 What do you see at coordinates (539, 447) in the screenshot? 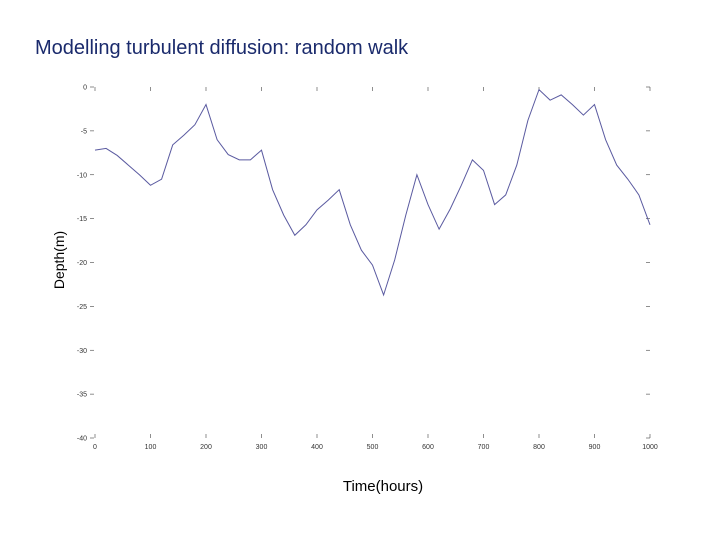
I see `x-tick-label: 800` at bounding box center [539, 447].